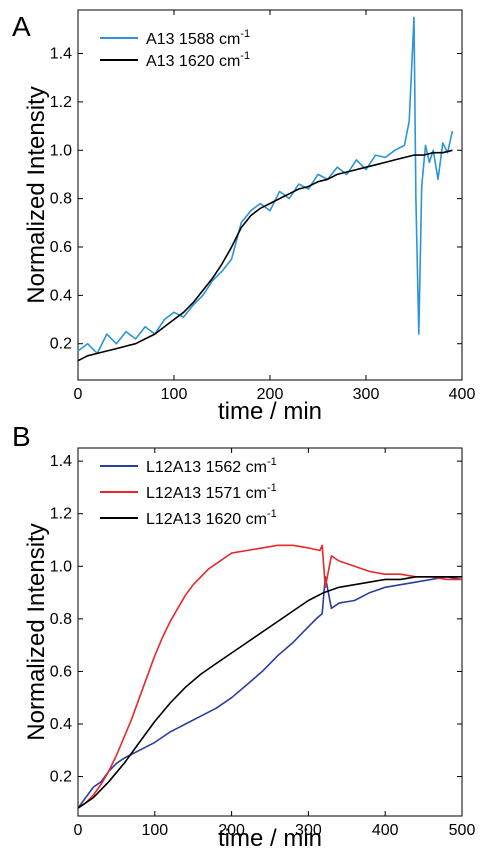 This screenshot has height=849, width=480. I want to click on panel-b-y-tick-label: 1.0, so click(61, 566).